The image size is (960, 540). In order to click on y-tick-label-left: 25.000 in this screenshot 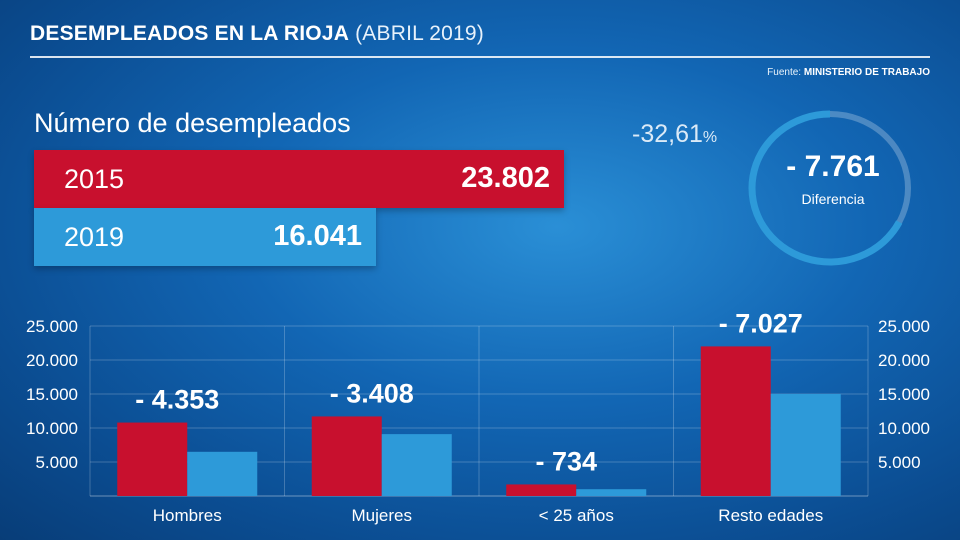, I will do `click(52, 326)`.